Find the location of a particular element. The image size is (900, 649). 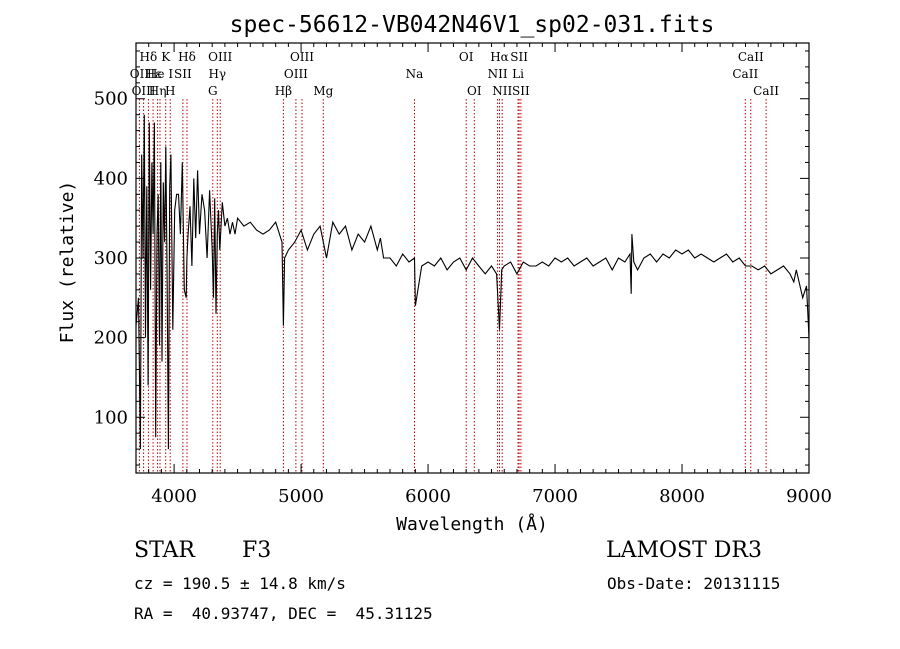

x-tick-label: 9000 is located at coordinates (809, 496).